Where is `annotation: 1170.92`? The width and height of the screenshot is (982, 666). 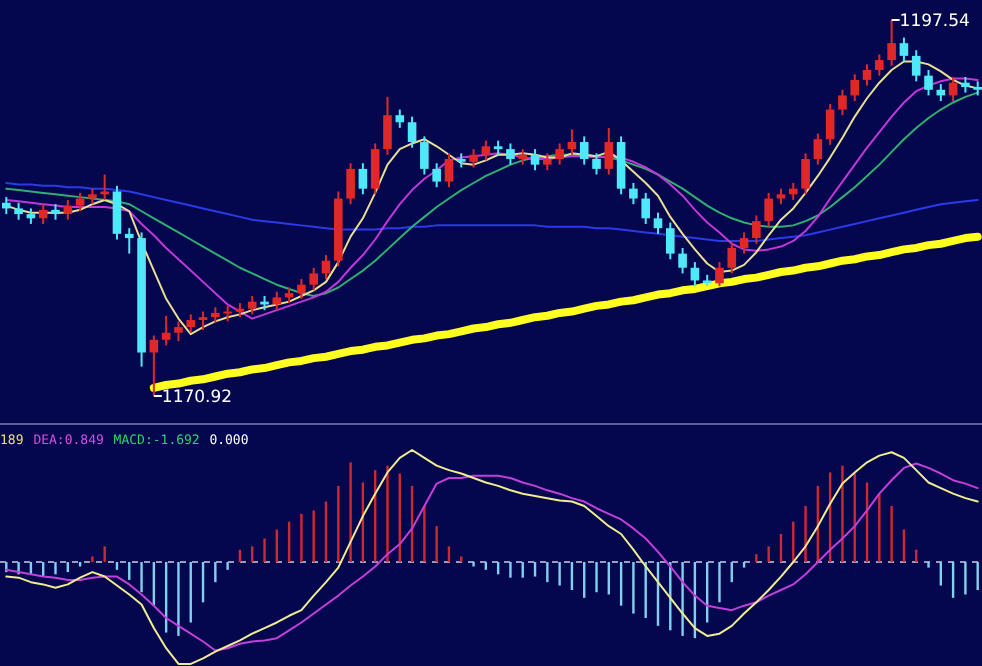
annotation: 1170.92 is located at coordinates (197, 398).